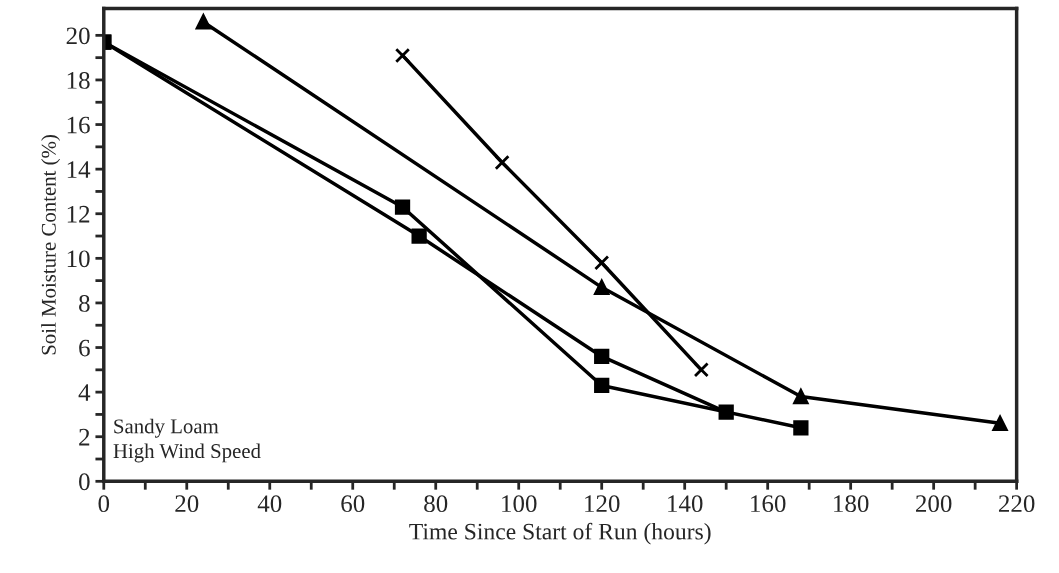 The image size is (1059, 573). I want to click on y-tick-label: 4, so click(84, 392).